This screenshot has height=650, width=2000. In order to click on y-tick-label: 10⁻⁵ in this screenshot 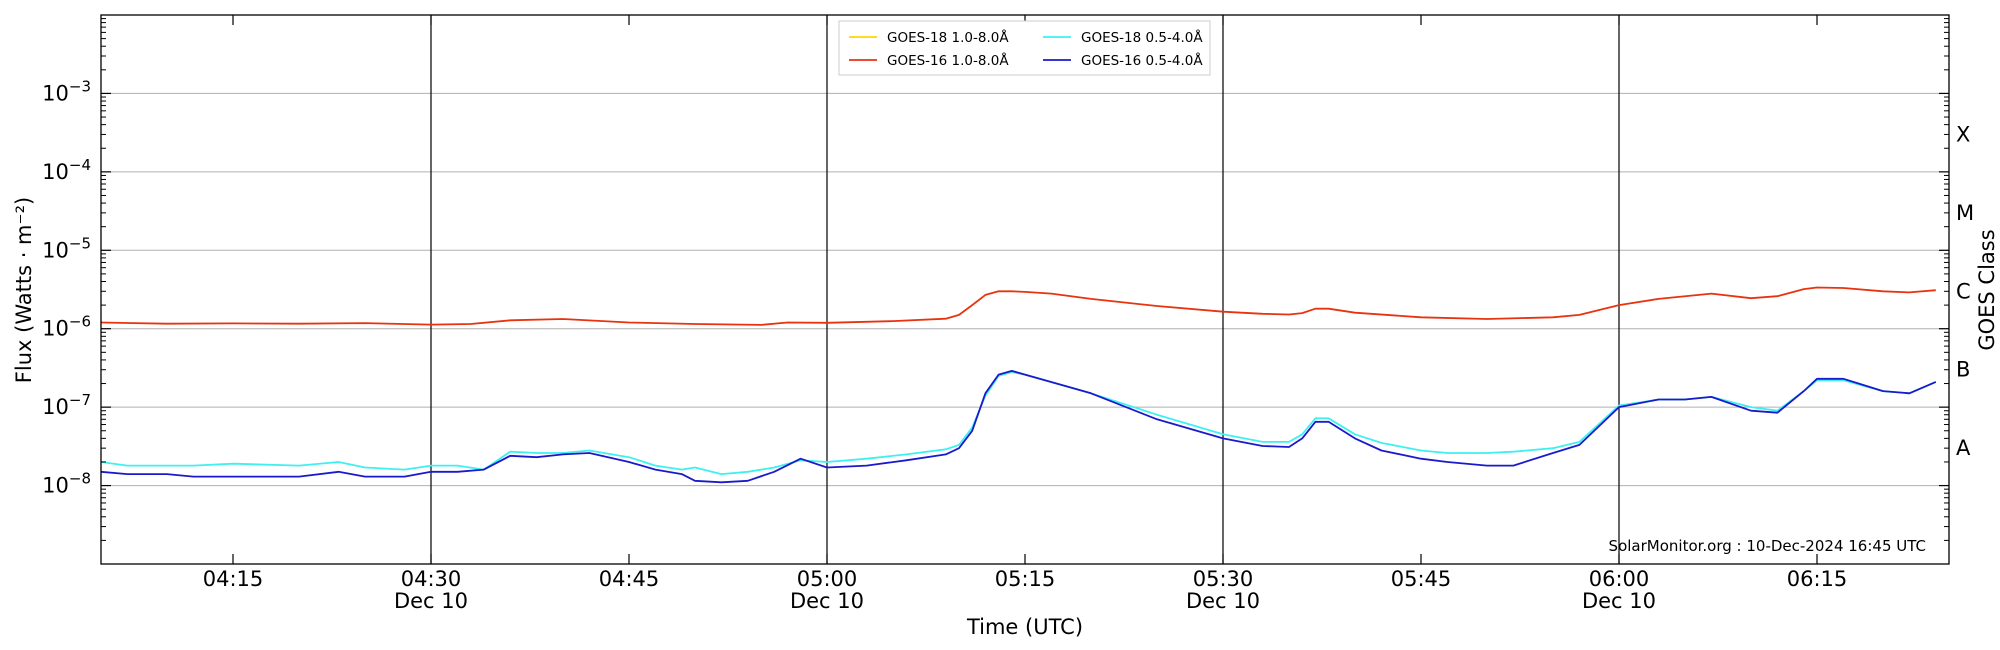, I will do `click(66, 248)`.